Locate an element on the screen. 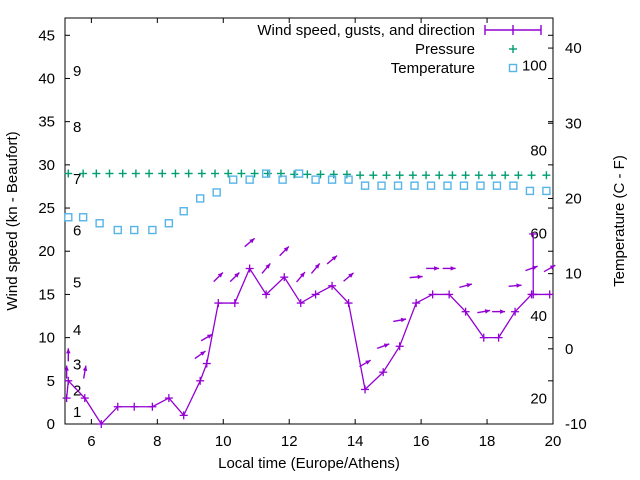 This screenshot has height=480, width=640. x-tick-label: 16 is located at coordinates (421, 441).